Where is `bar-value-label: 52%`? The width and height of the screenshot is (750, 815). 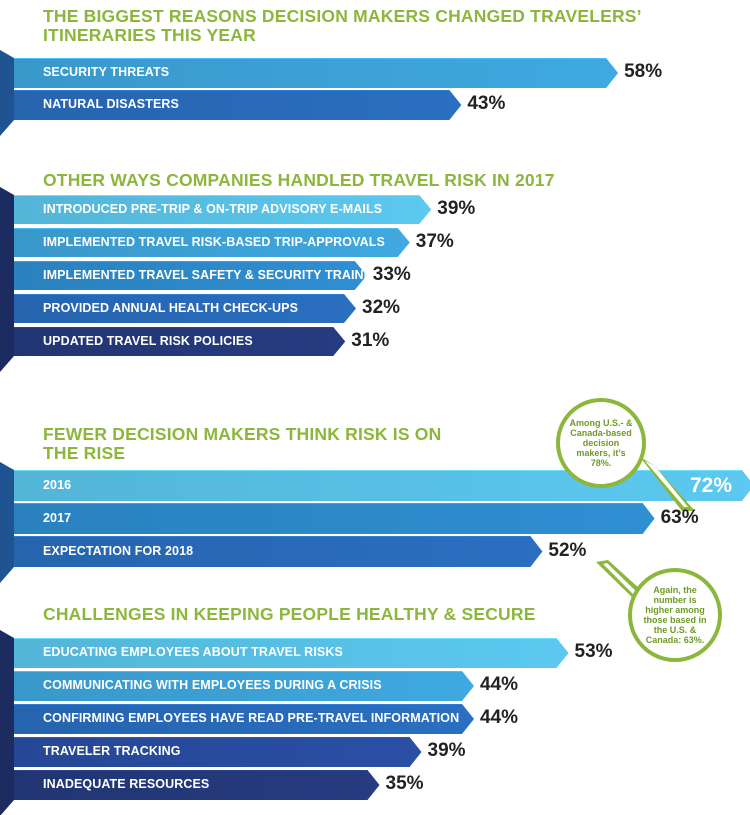
bar-value-label: 52% is located at coordinates (567, 550).